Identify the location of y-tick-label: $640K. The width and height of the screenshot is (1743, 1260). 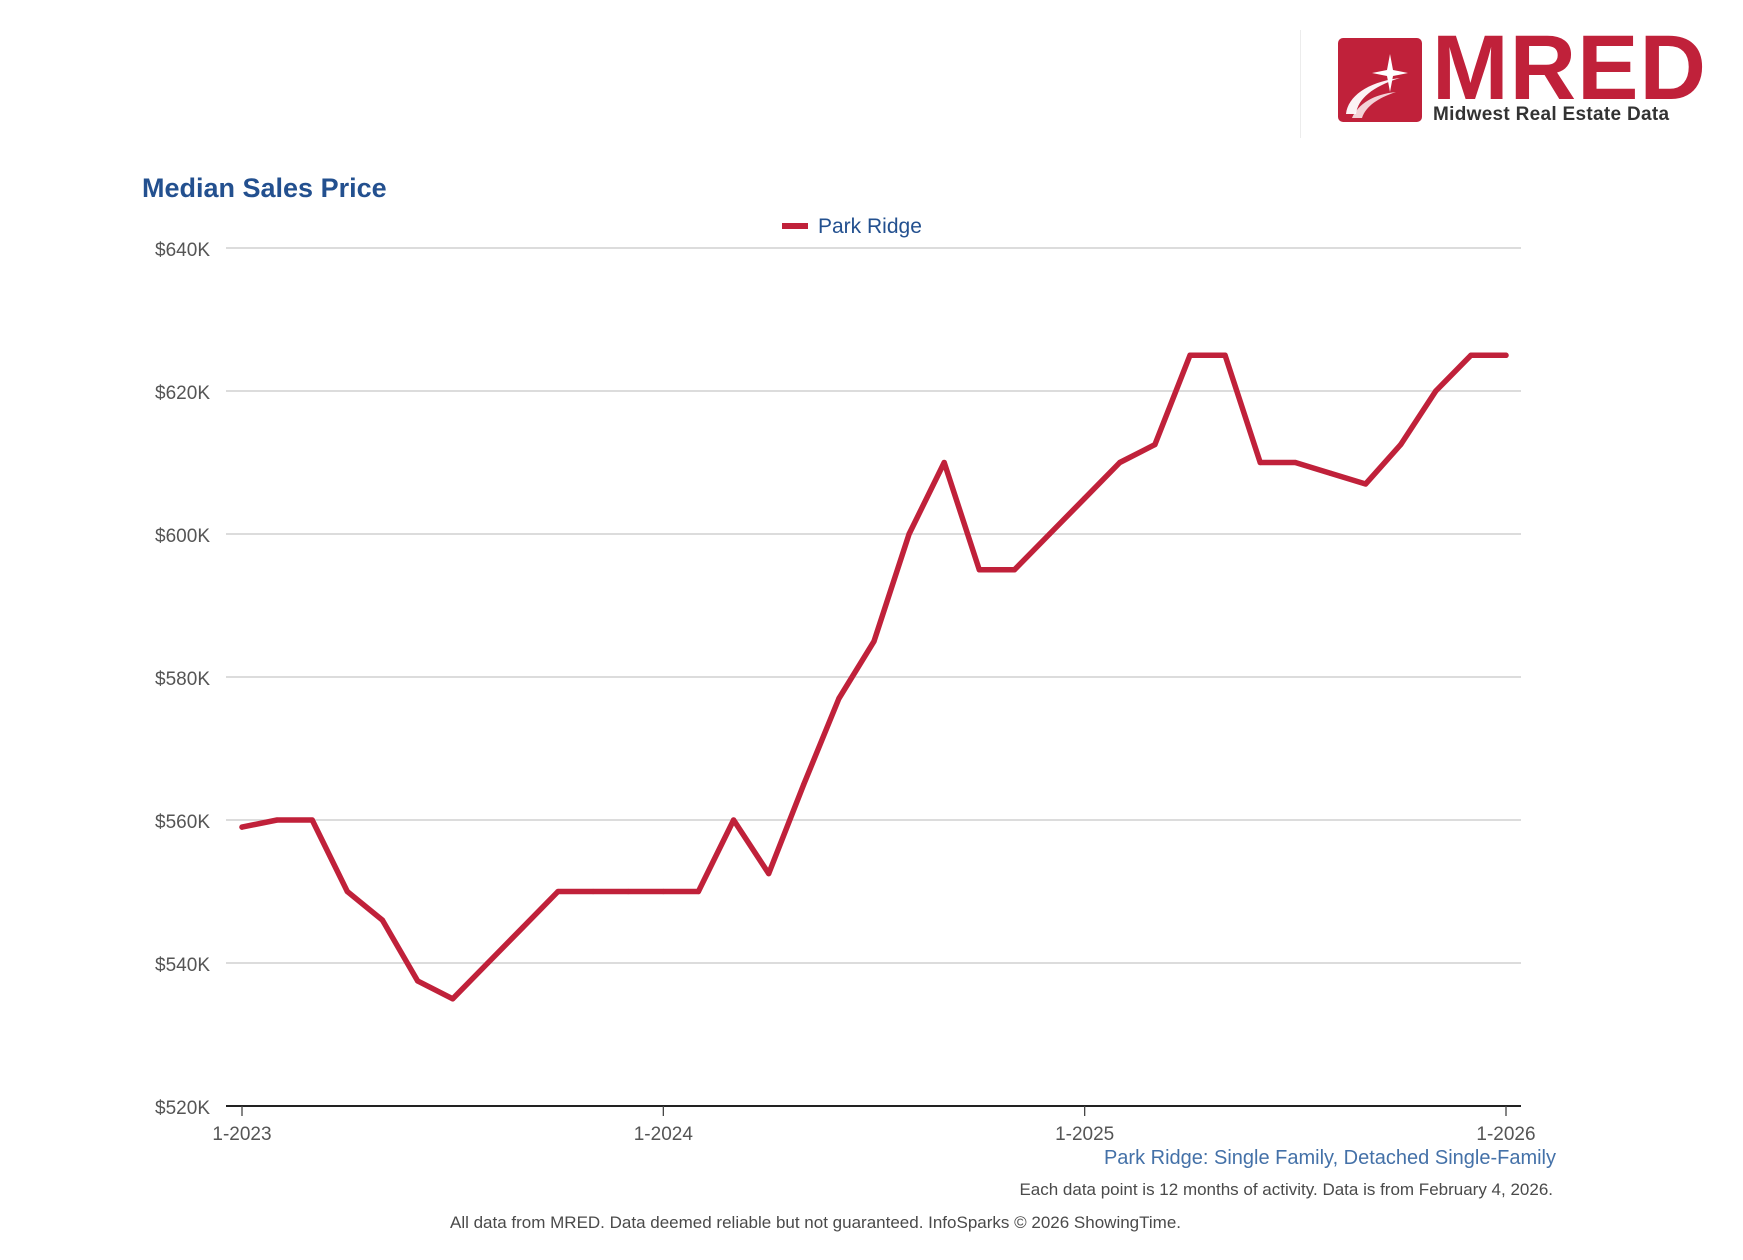
(182, 250).